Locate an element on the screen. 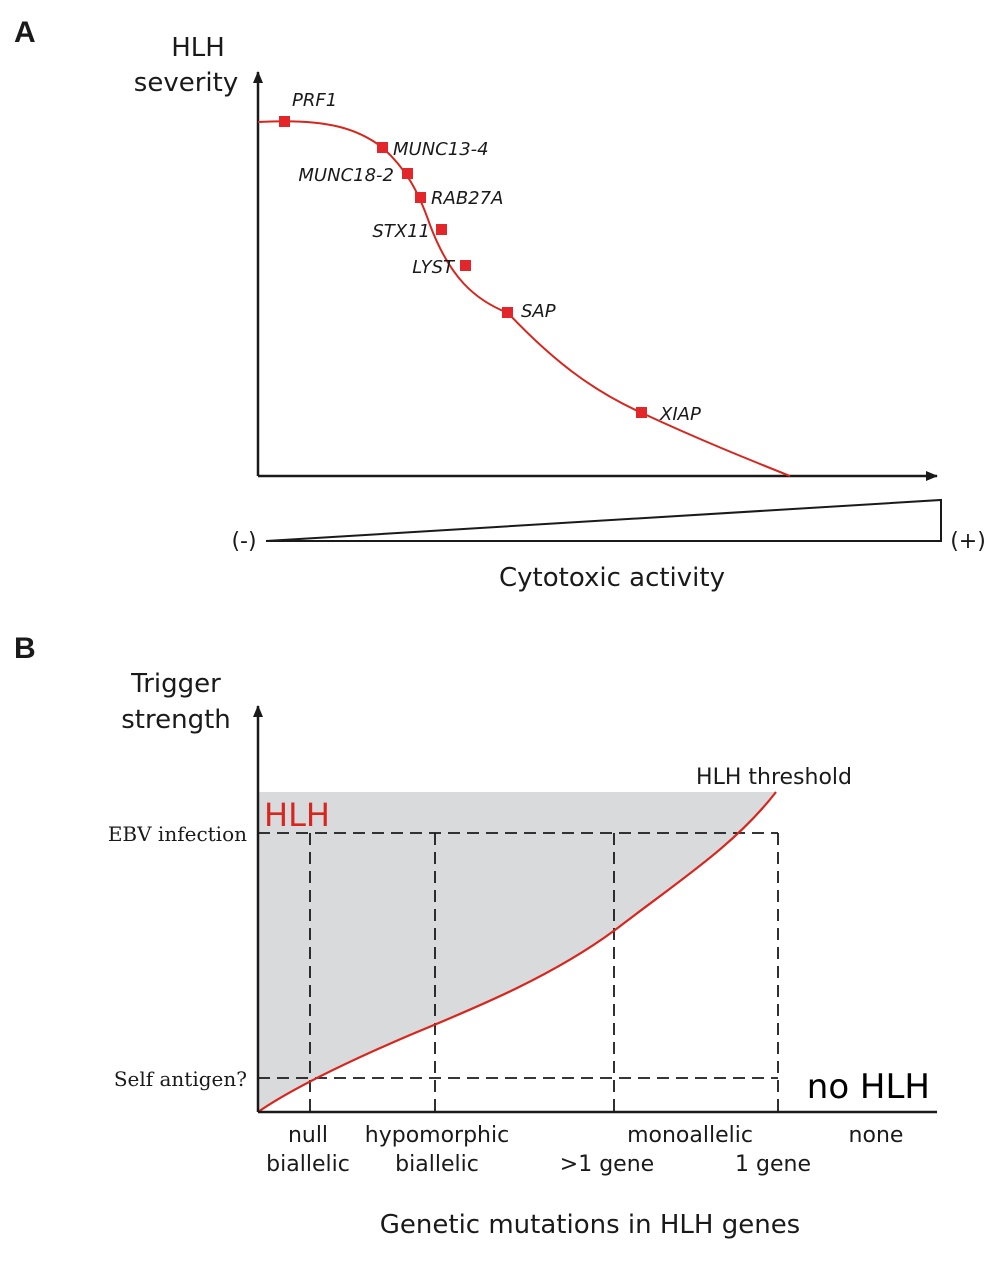  hlh-region-label: HLH is located at coordinates (297, 815).